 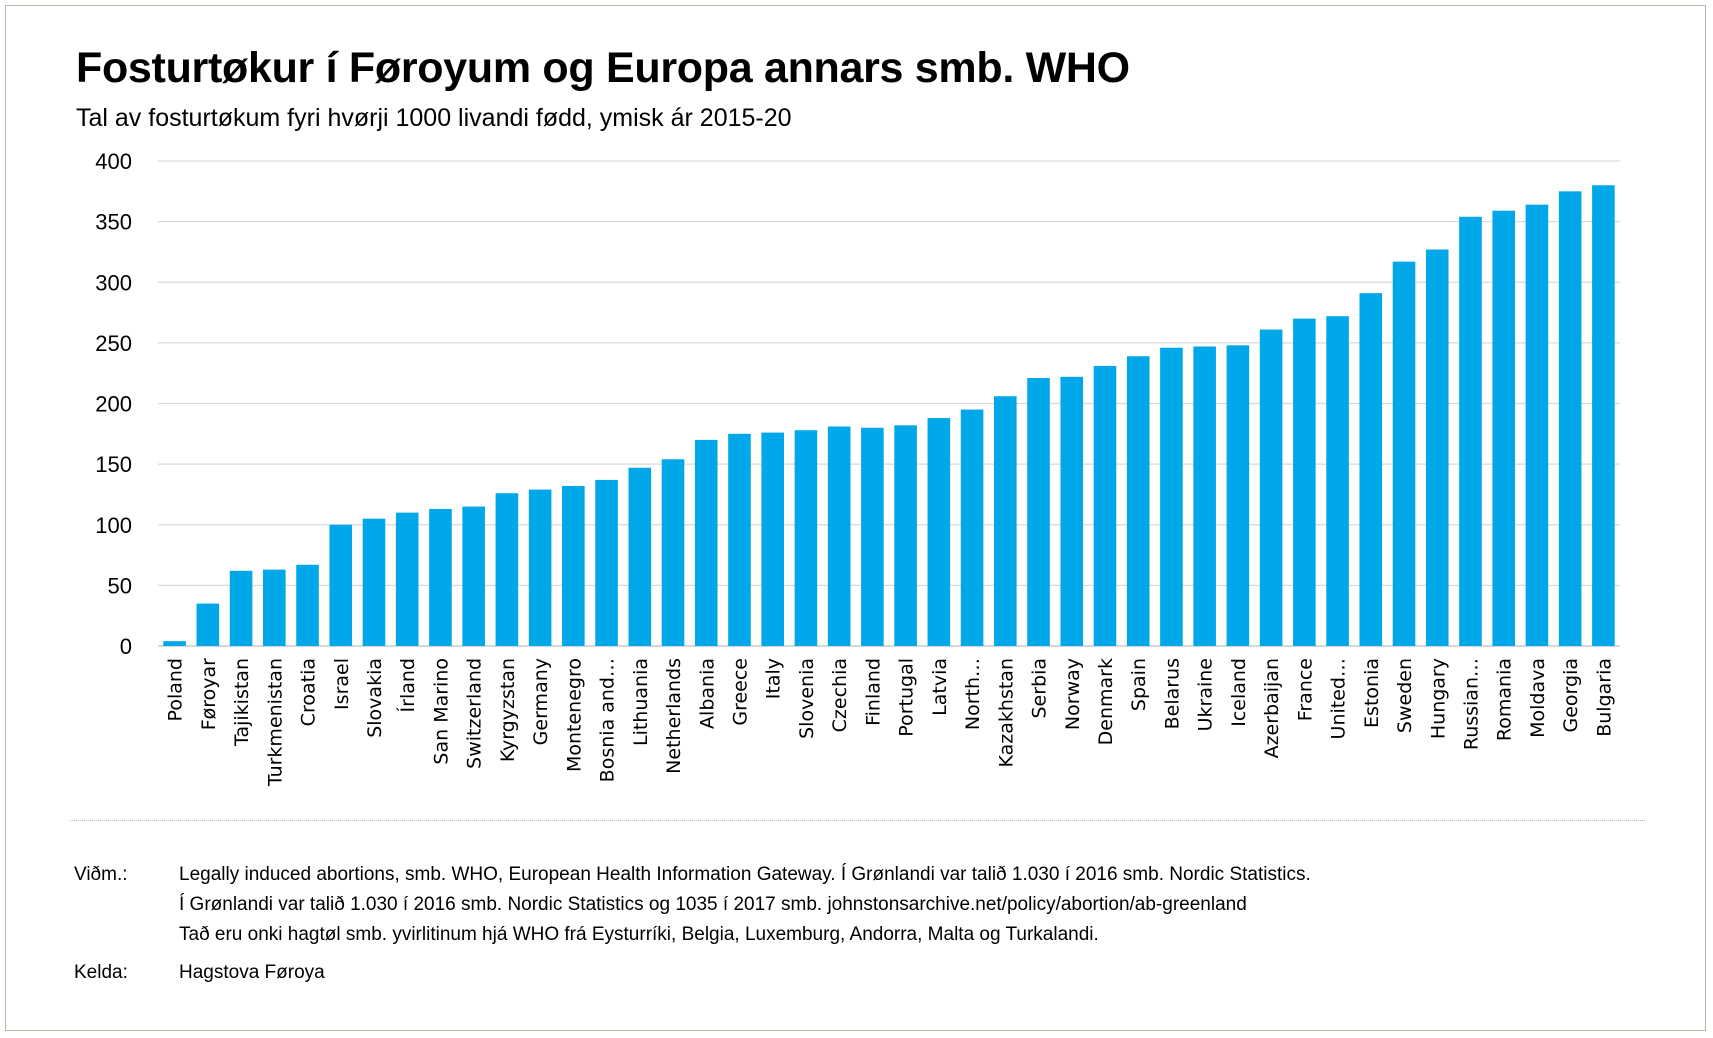 I want to click on x-tick-label: Switzerland, so click(x=475, y=713).